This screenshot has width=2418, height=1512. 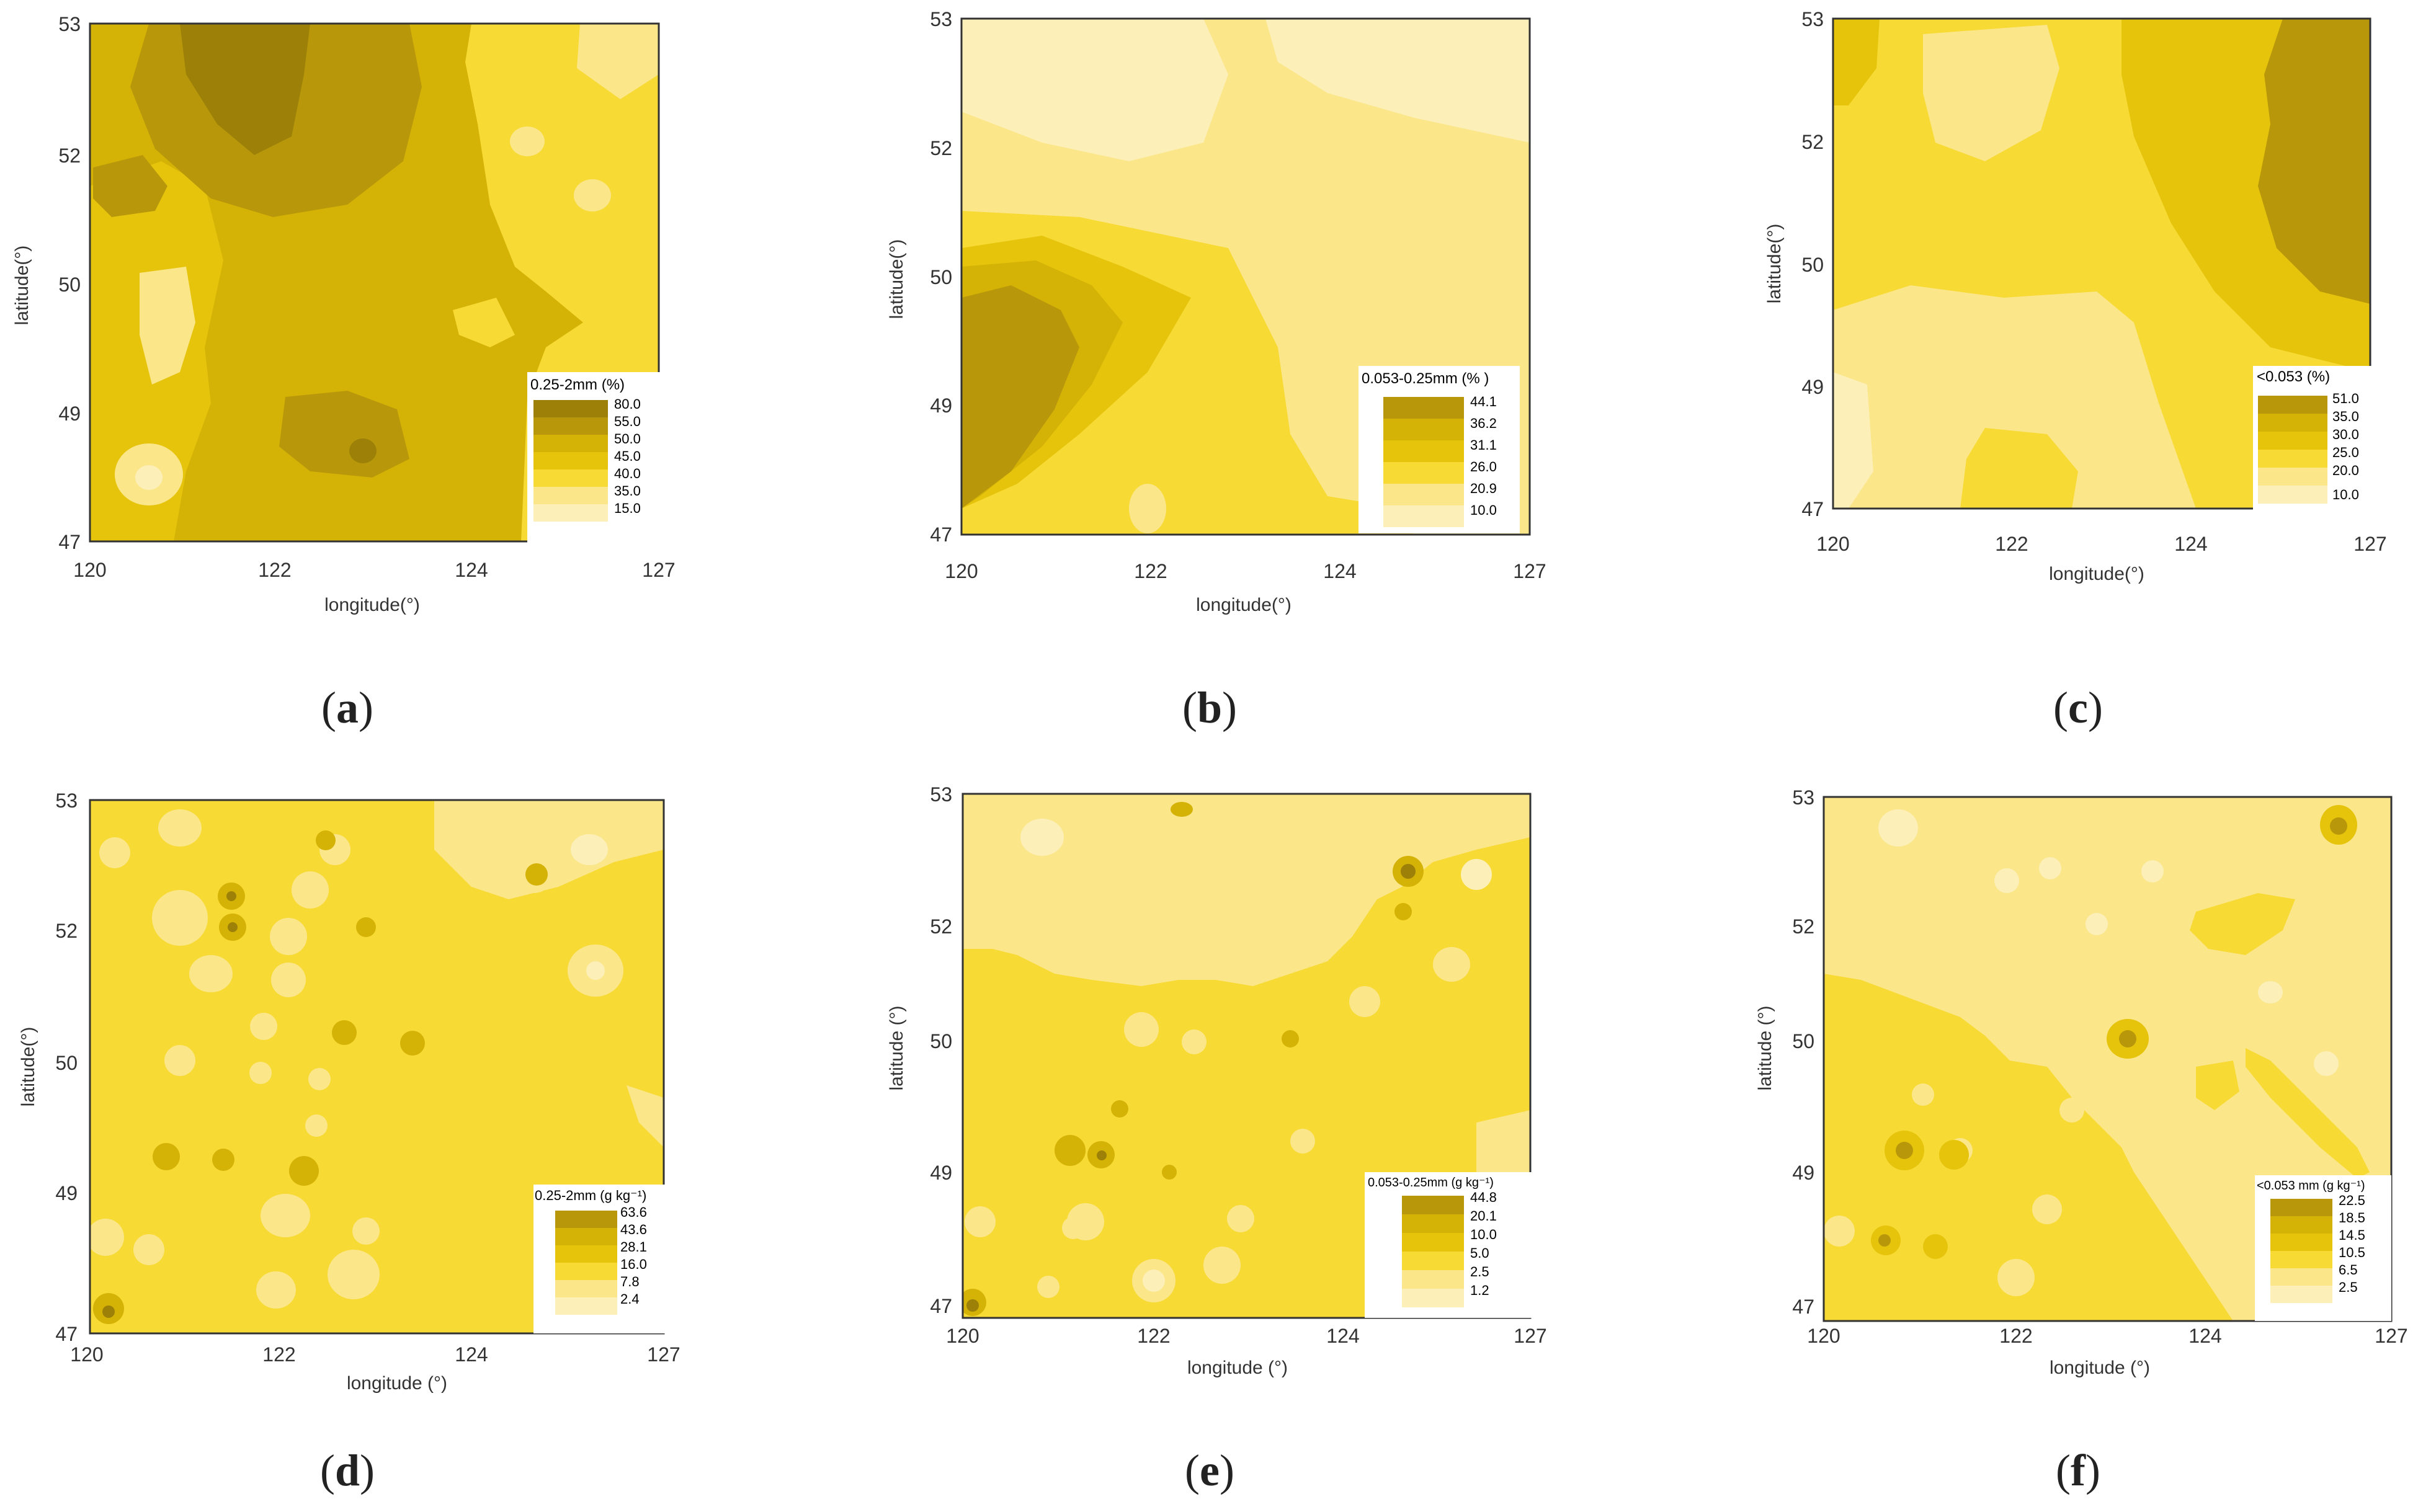 I want to click on legend-level: 10.5, so click(x=2352, y=1252).